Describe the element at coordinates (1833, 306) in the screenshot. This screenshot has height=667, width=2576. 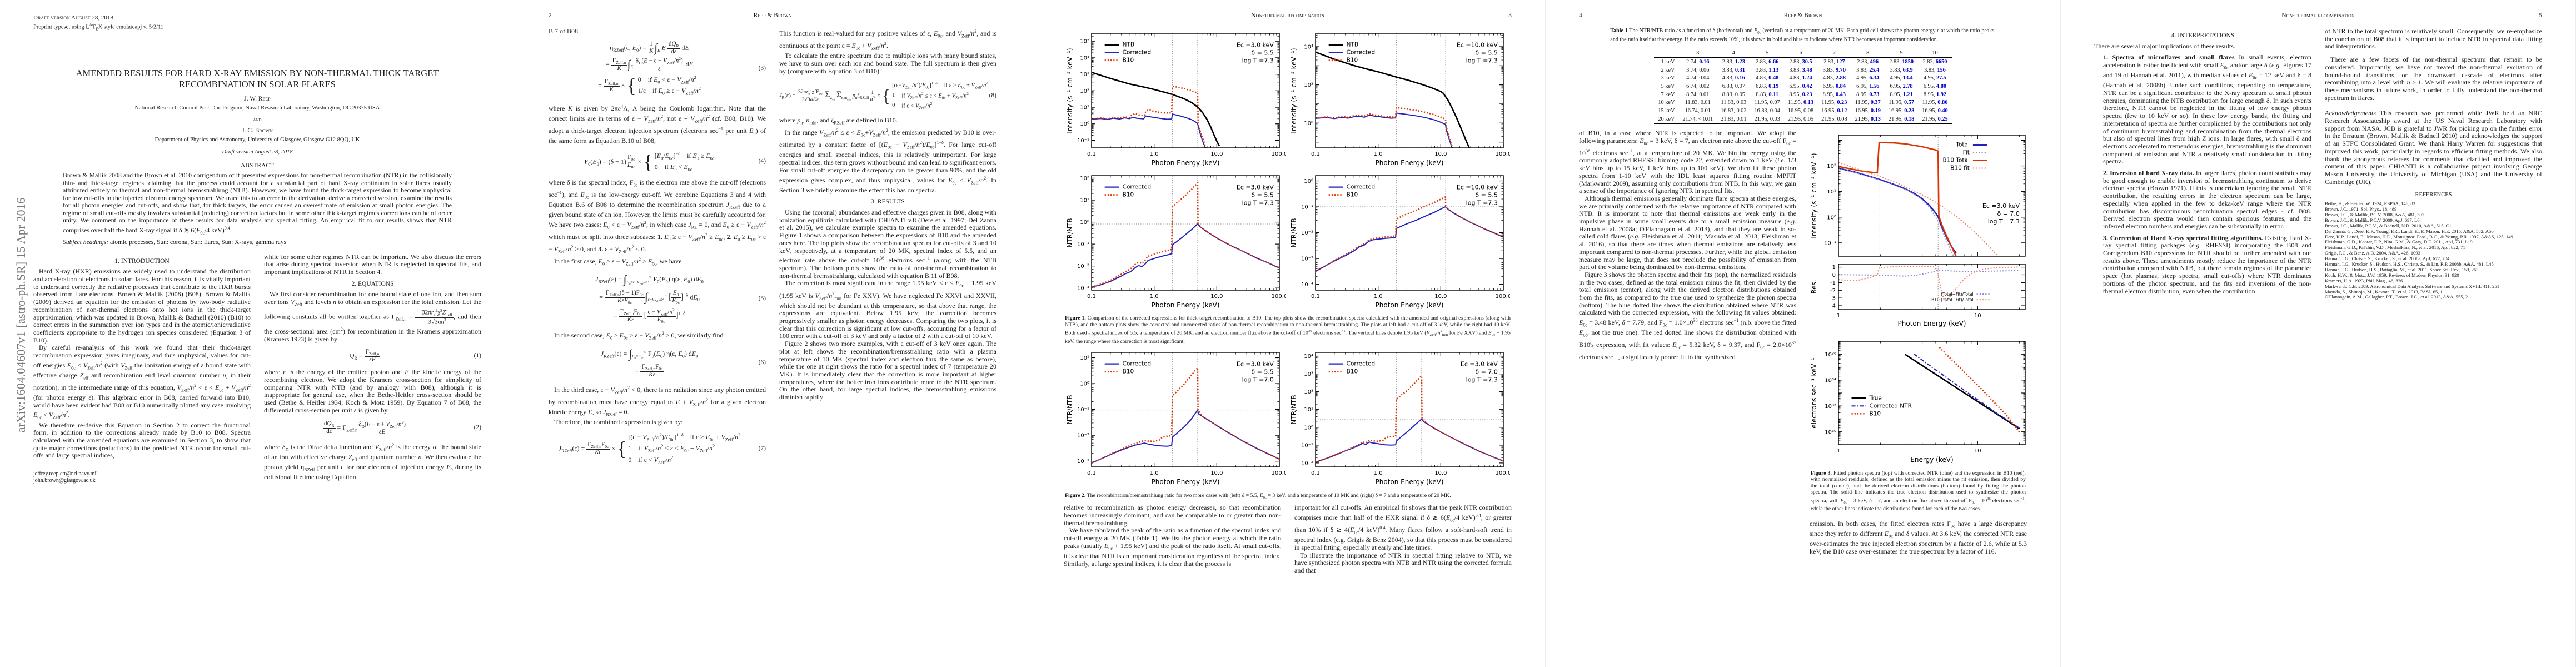
I see `svg-text: -4` at that location.